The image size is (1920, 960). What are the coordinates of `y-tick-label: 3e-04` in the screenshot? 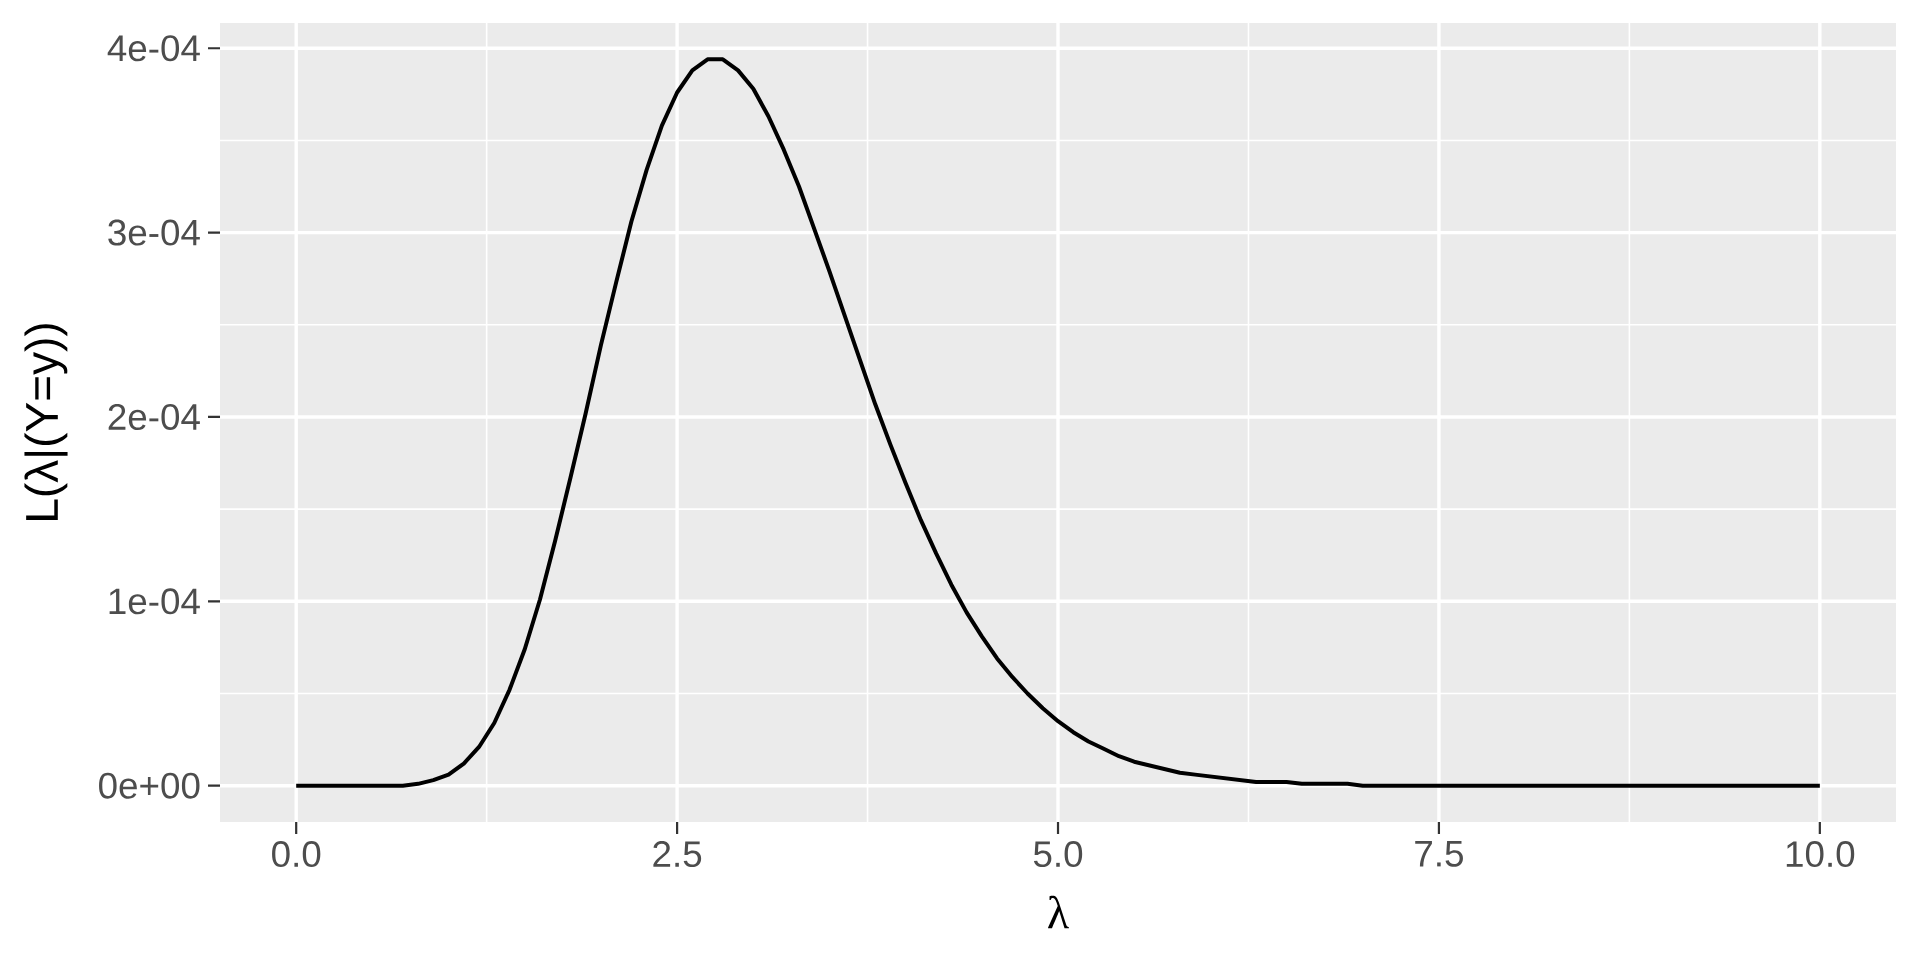 It's located at (154, 232).